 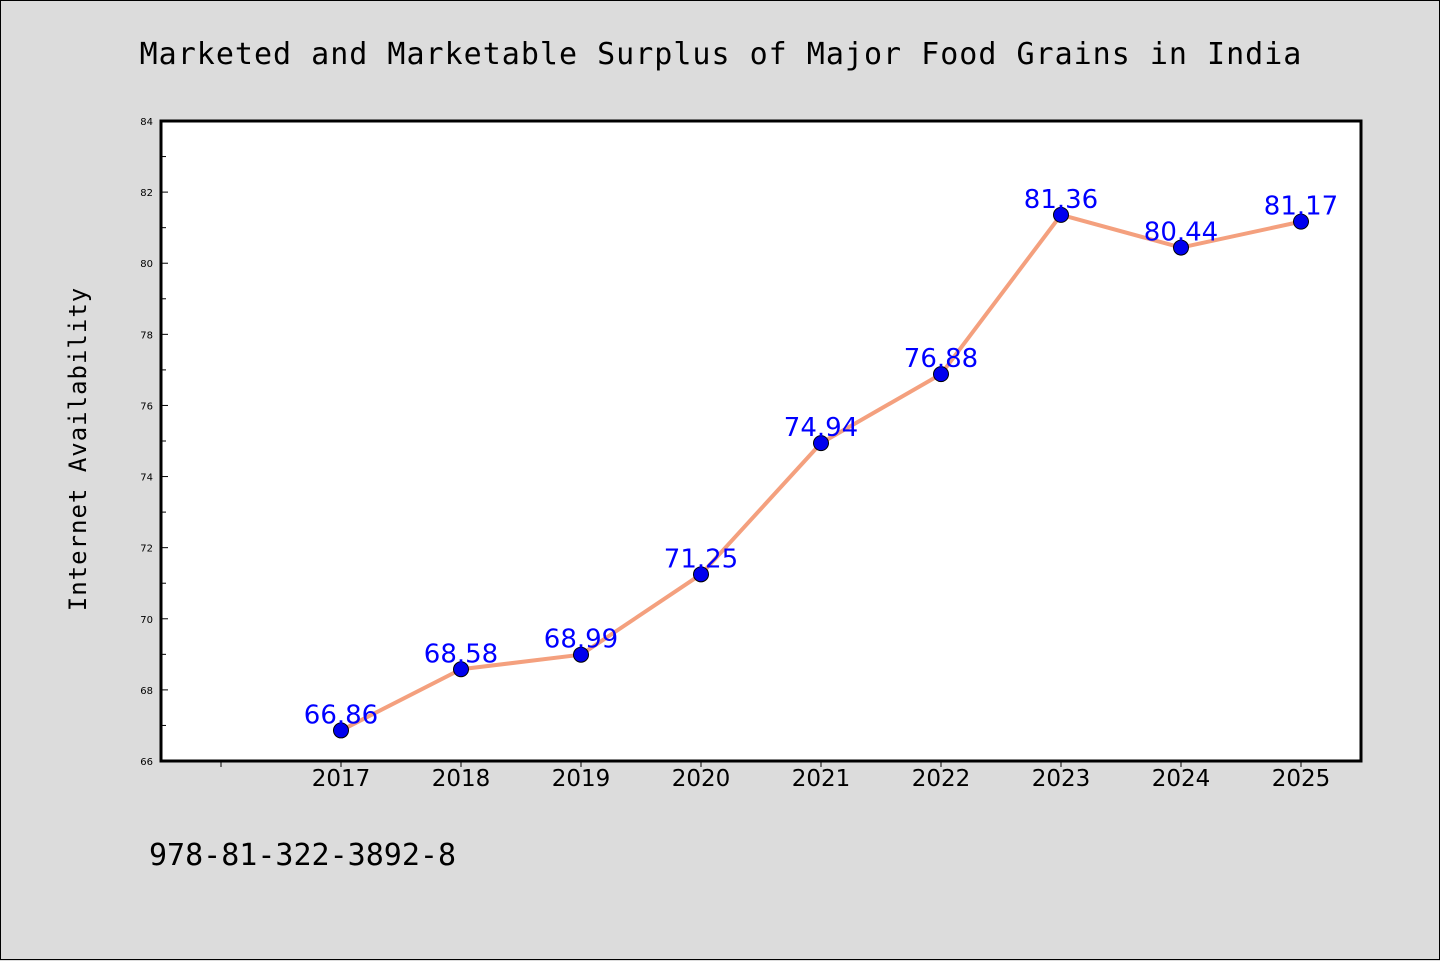 I want to click on data-point-label: 81.17, so click(x=1301, y=207).